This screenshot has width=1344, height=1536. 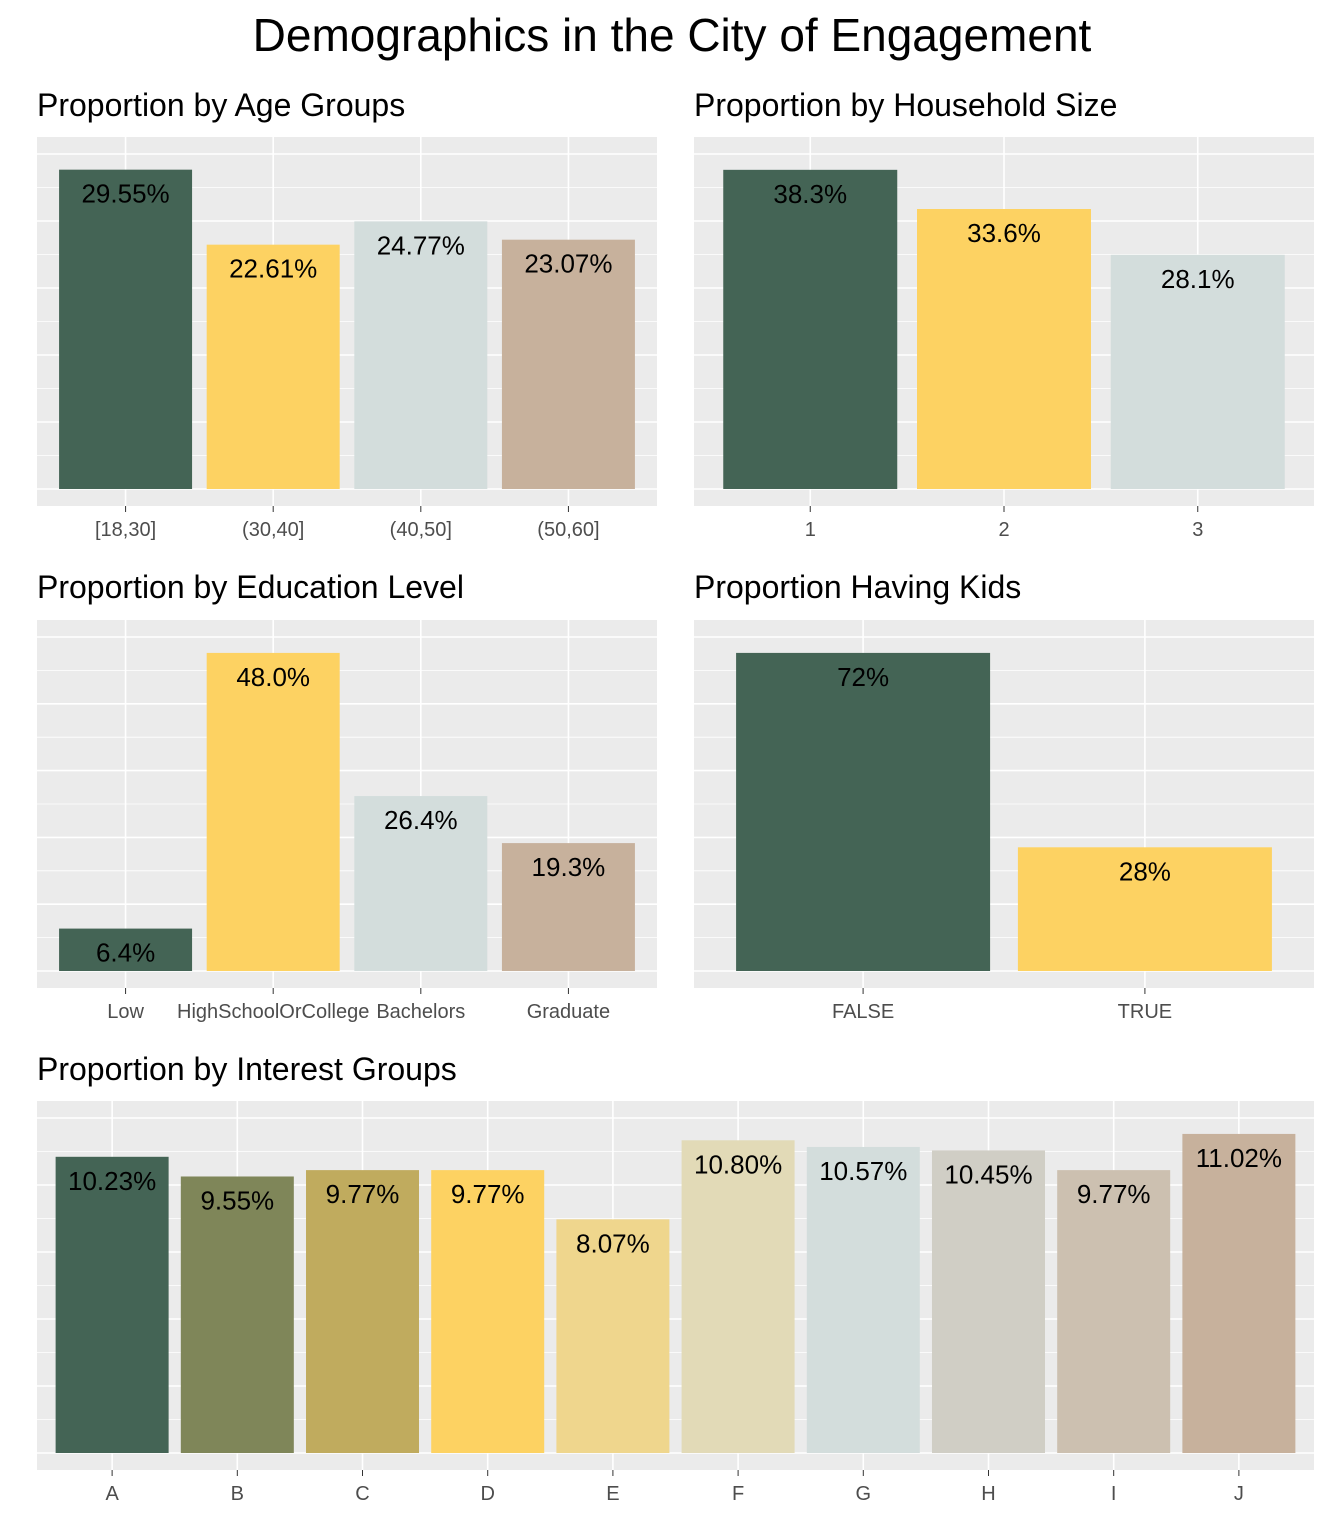 What do you see at coordinates (988, 1494) in the screenshot?
I see `x-tick-label: H` at bounding box center [988, 1494].